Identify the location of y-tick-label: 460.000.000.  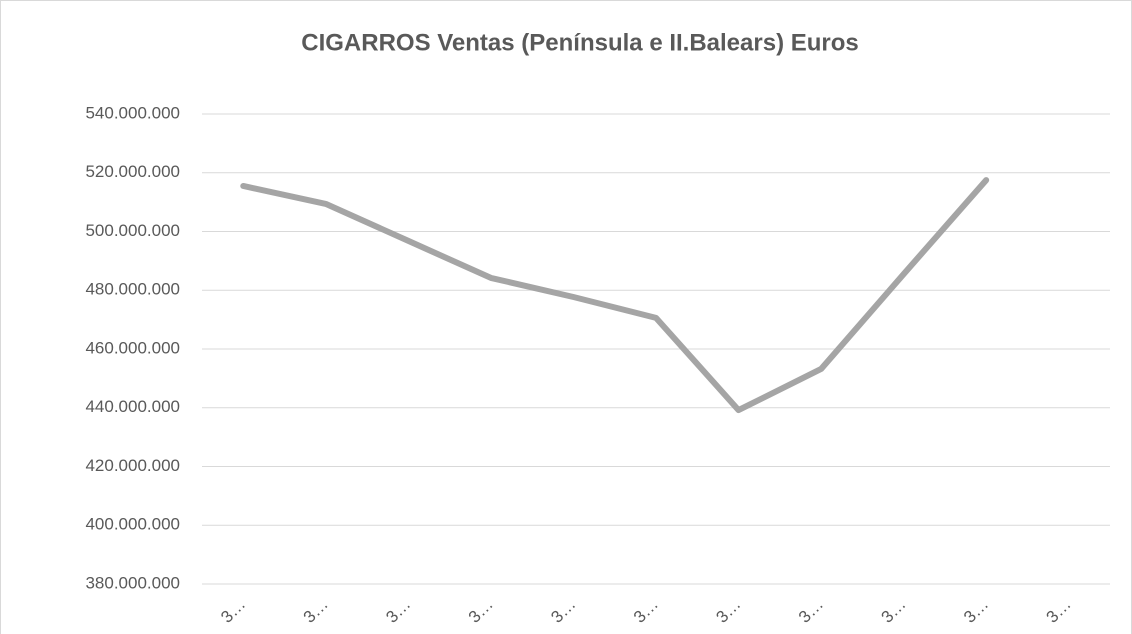
(132, 347).